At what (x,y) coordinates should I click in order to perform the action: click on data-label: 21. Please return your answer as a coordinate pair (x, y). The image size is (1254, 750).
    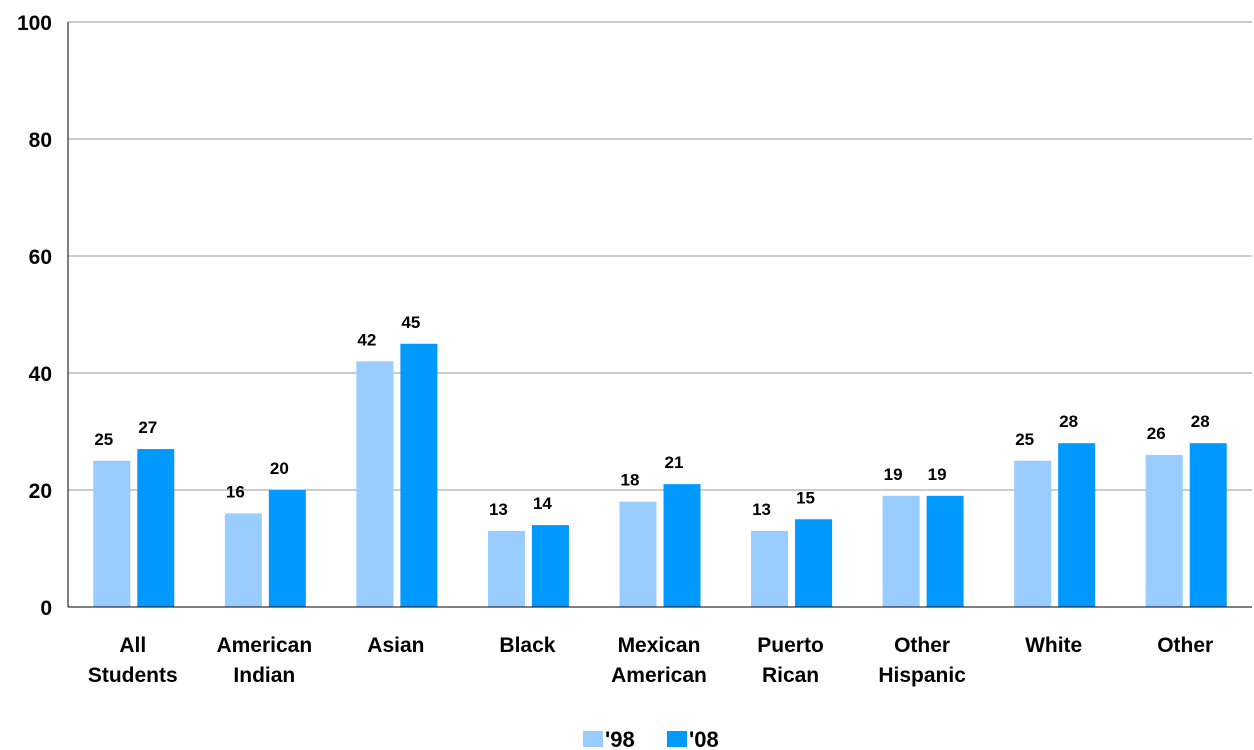
    Looking at the image, I should click on (674, 462).